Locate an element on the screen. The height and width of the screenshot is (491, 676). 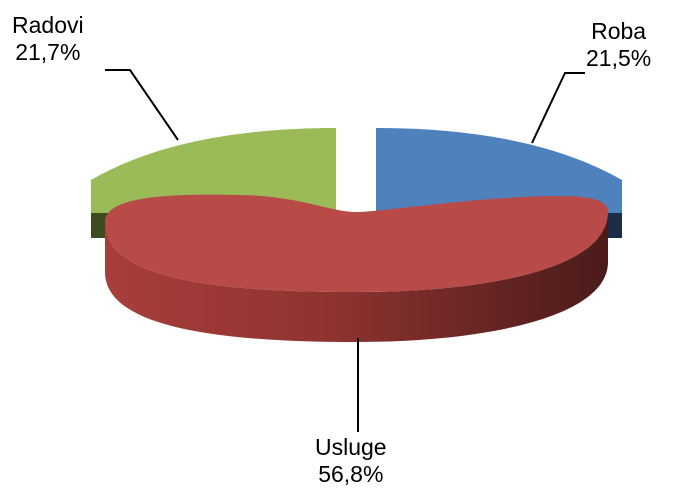
label-radovi-value: 21,7% is located at coordinates (48, 52).